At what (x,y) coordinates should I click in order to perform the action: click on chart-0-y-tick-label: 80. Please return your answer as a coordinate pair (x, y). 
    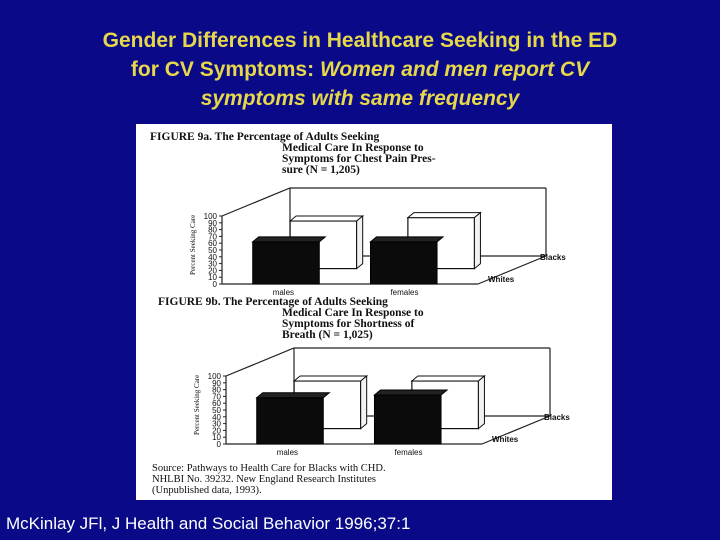
    Looking at the image, I should click on (212, 230).